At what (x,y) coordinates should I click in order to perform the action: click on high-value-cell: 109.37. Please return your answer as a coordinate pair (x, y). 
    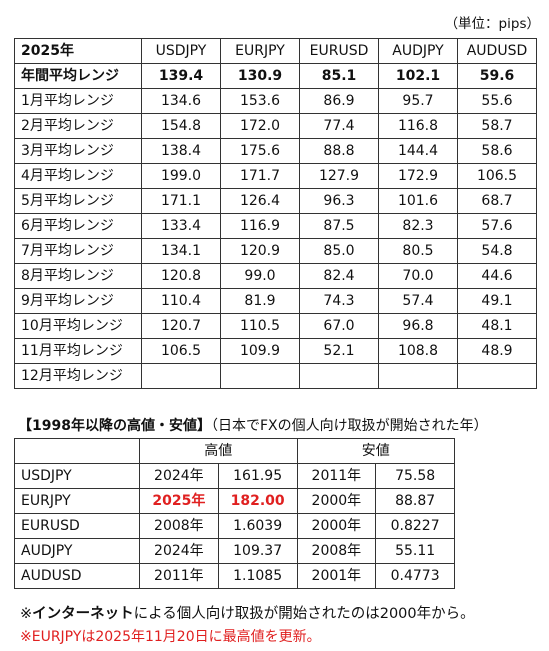
    Looking at the image, I should click on (257, 551).